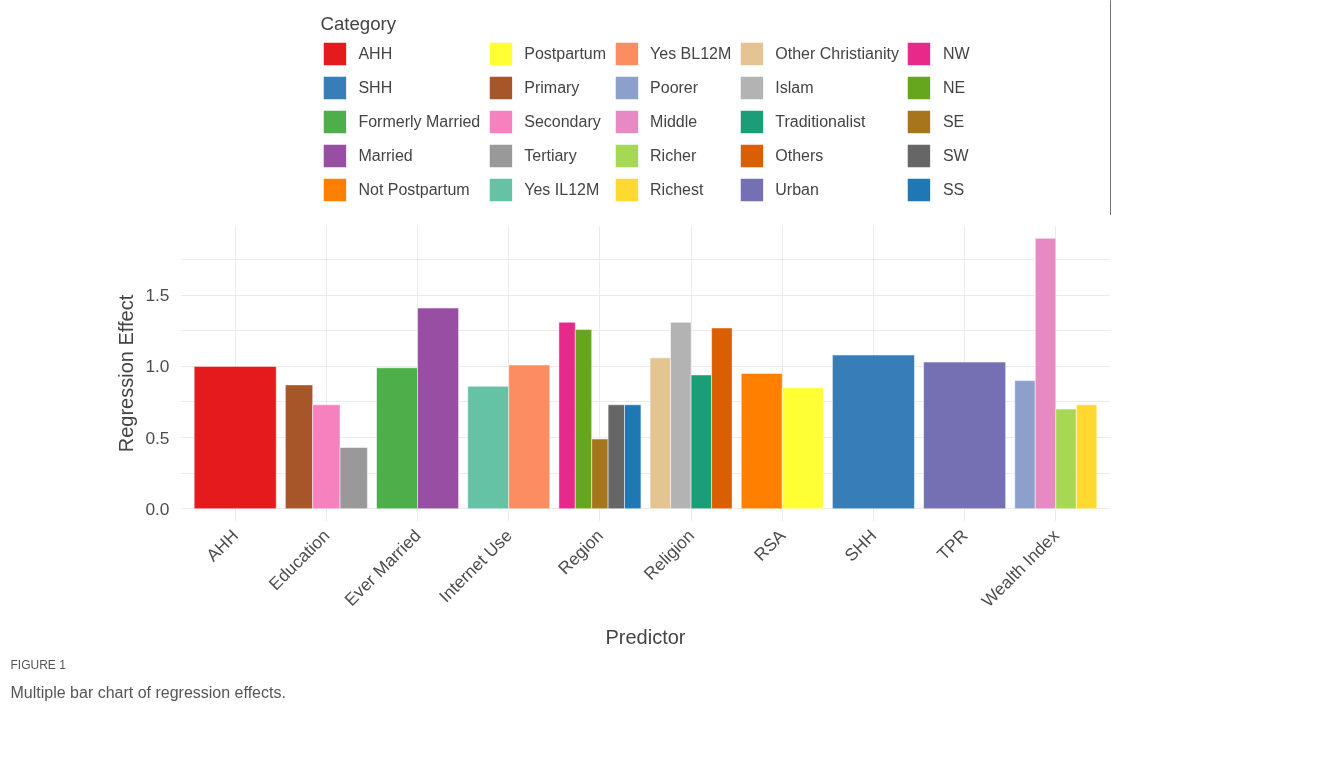 This screenshot has width=1322, height=771. I want to click on legend-label: SW, so click(955, 155).